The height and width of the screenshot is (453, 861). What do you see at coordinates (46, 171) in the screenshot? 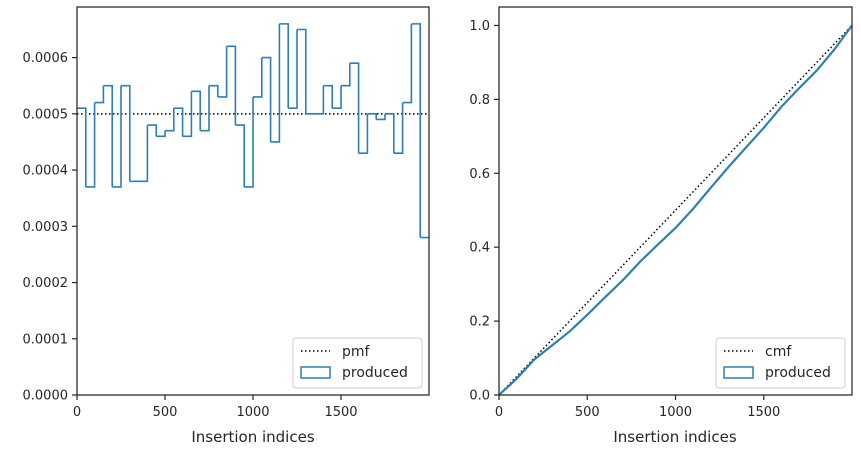
I see `left-chart-y-tick-label: 0.0004` at bounding box center [46, 171].